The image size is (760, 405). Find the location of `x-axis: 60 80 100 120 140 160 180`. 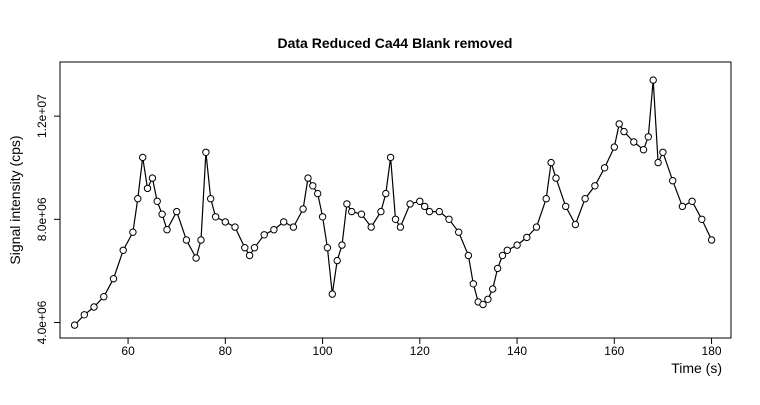

x-axis: 60 80 100 120 140 160 180 is located at coordinates (421, 347).